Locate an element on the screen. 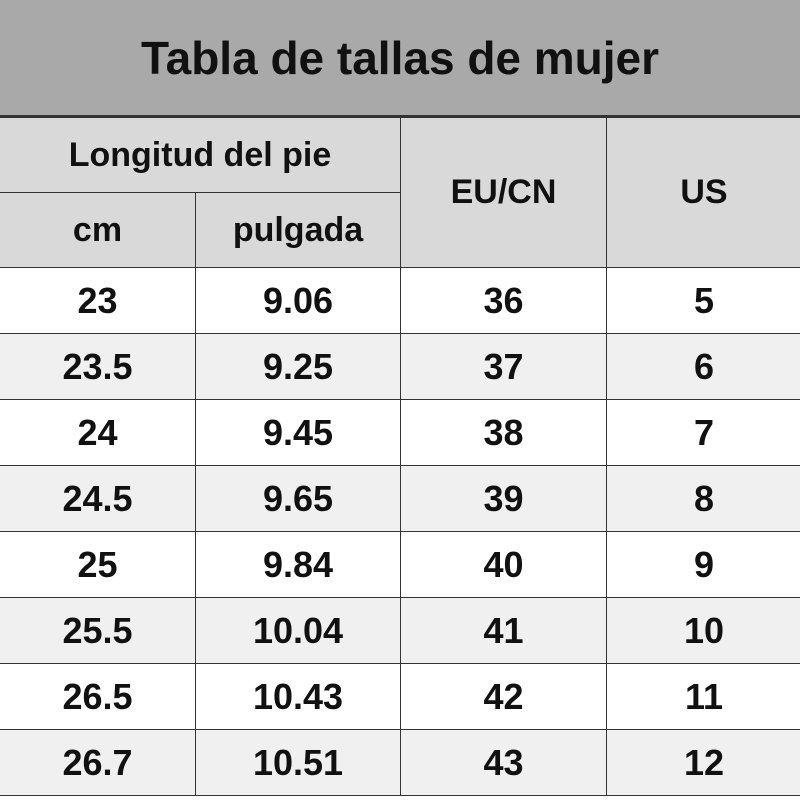 The width and height of the screenshot is (800, 800). cell-cm: 26.7 is located at coordinates (98, 762).